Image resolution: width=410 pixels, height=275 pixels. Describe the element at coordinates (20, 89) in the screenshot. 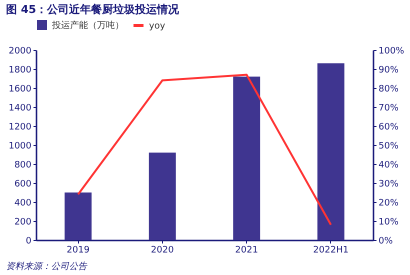

I see `y-tick-label: 1600` at that location.